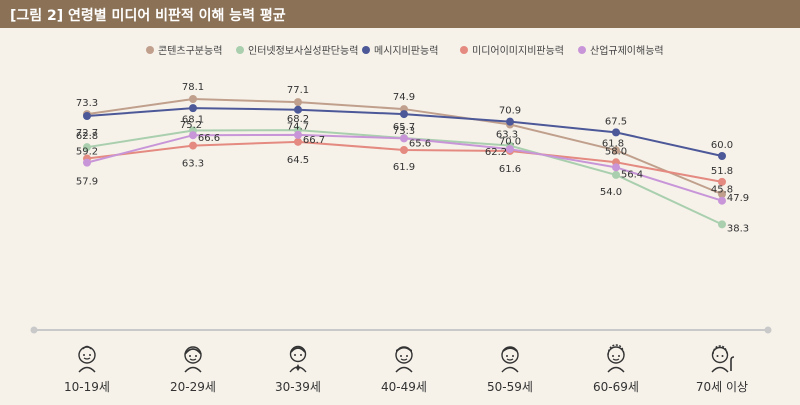  What do you see at coordinates (722, 387) in the screenshot?
I see `age-category-label: 70세 이상` at bounding box center [722, 387].